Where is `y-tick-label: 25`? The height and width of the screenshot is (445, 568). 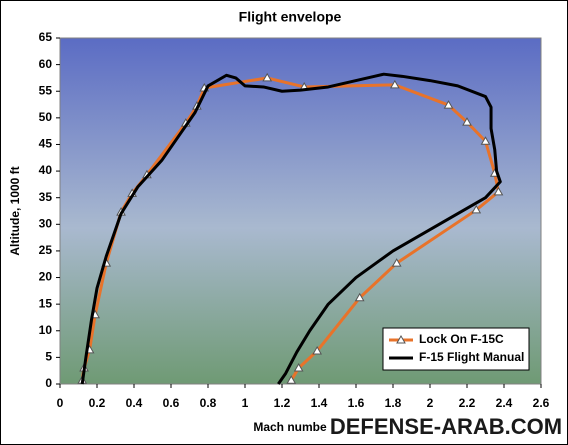 y-tick-label: 25 is located at coordinates (46, 250).